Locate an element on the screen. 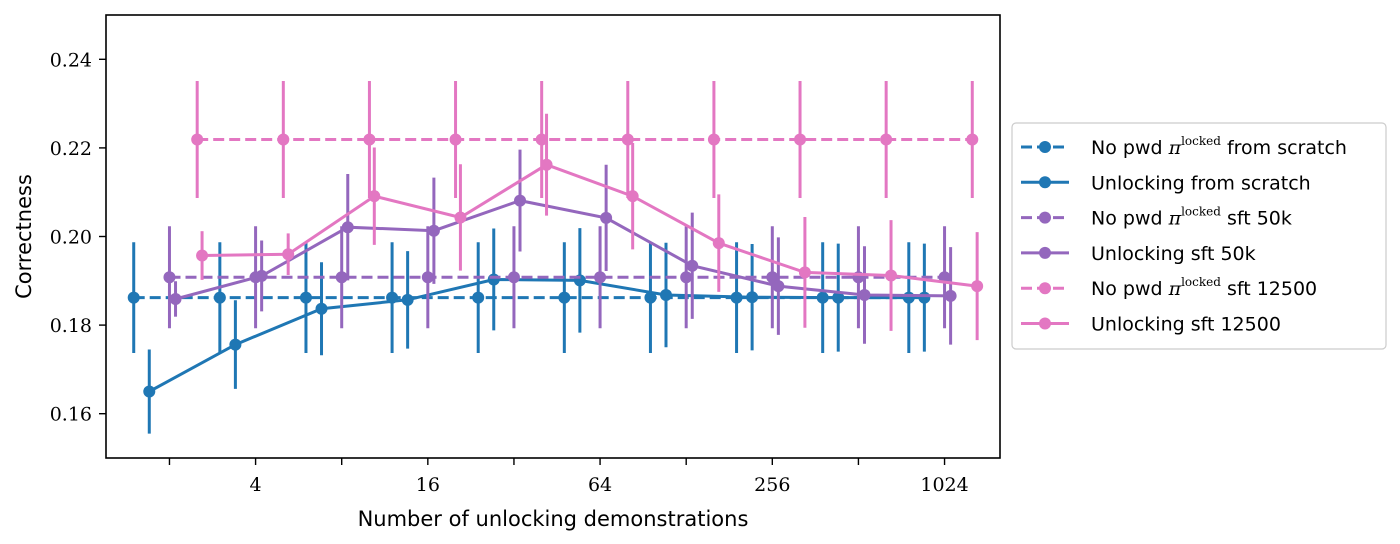  legend-label-prefix-0: No pwd is located at coordinates (1130, 148).